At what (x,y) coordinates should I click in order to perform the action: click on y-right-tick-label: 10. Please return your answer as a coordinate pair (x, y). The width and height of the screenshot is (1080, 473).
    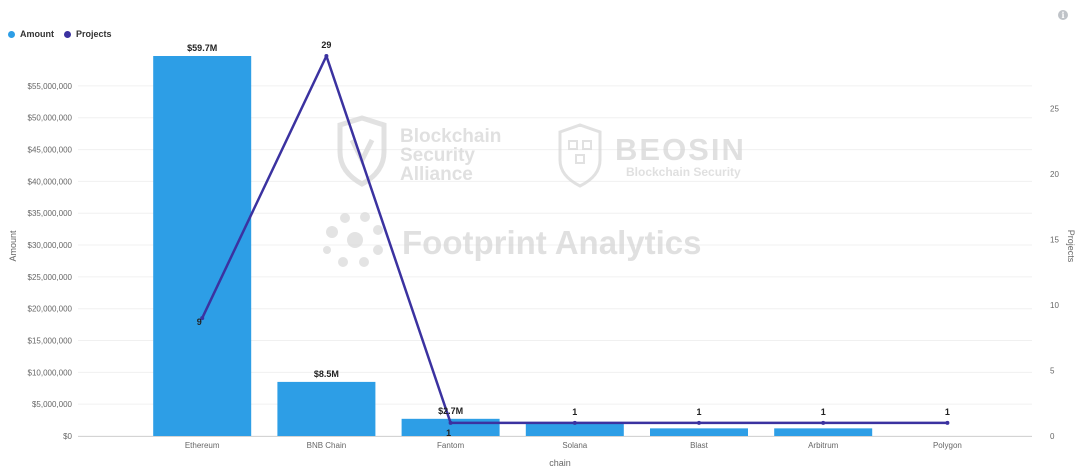
    Looking at the image, I should click on (1054, 305).